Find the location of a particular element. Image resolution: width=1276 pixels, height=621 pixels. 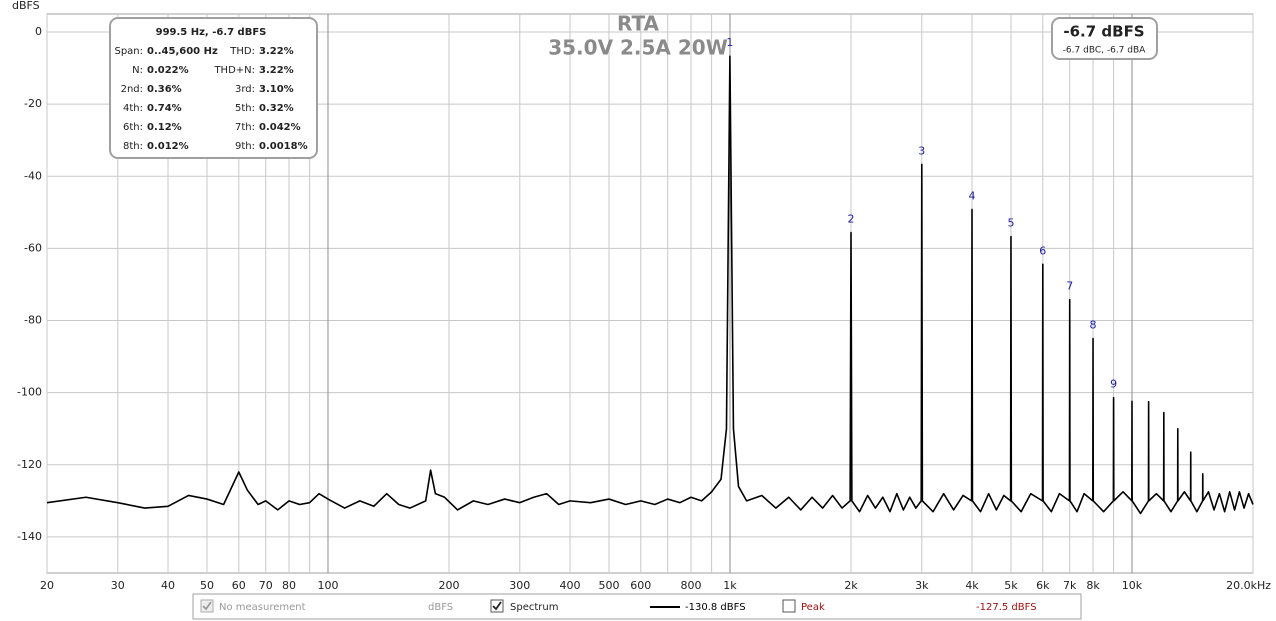

x-tick-label: 80 is located at coordinates (289, 585).